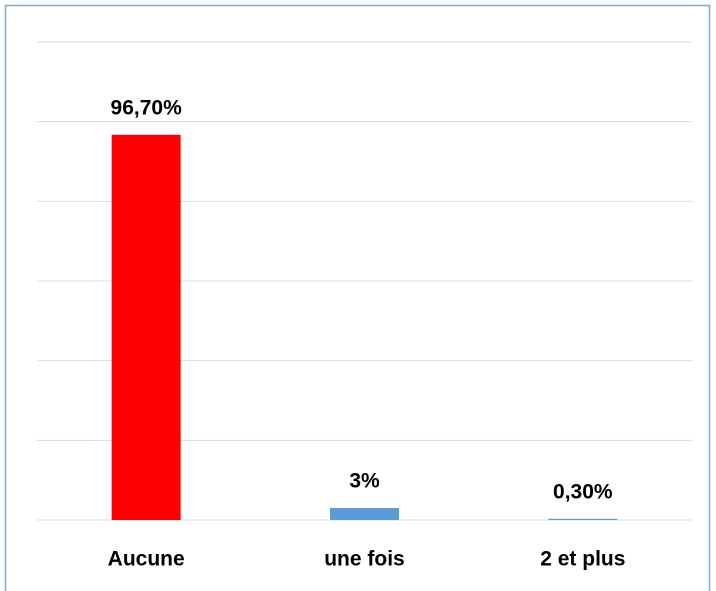  What do you see at coordinates (582, 559) in the screenshot?
I see `x-tick-label: 2 et plus` at bounding box center [582, 559].